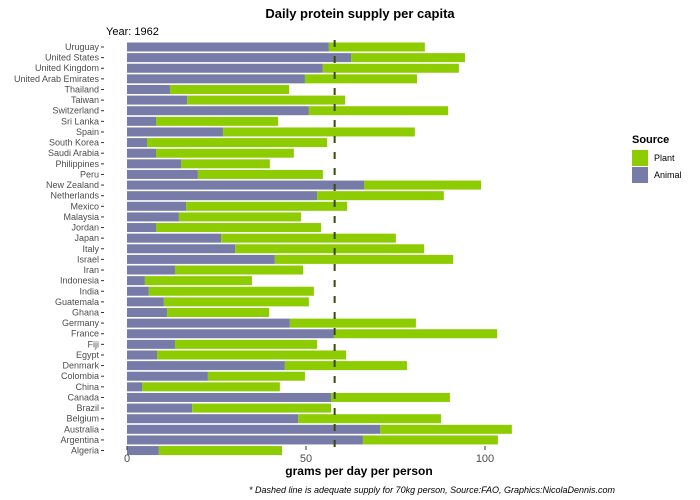 The image size is (700, 500). What do you see at coordinates (83, 397) in the screenshot?
I see `y-tick-label: Canada` at bounding box center [83, 397].